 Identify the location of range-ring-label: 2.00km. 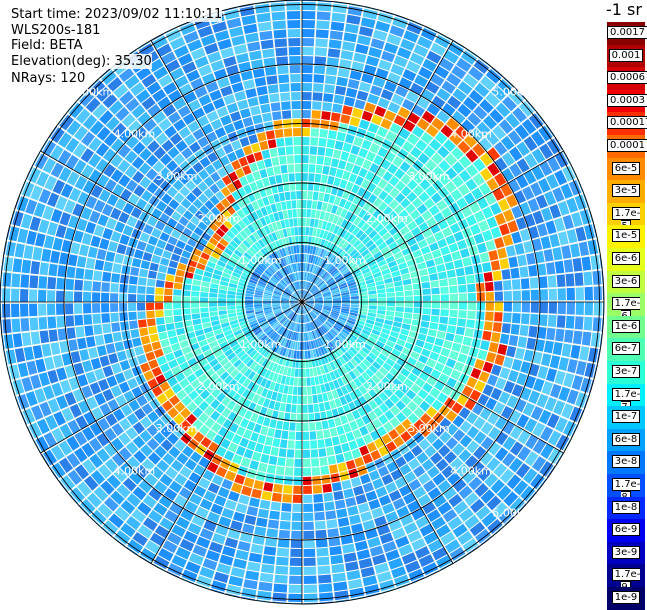
(219, 386).